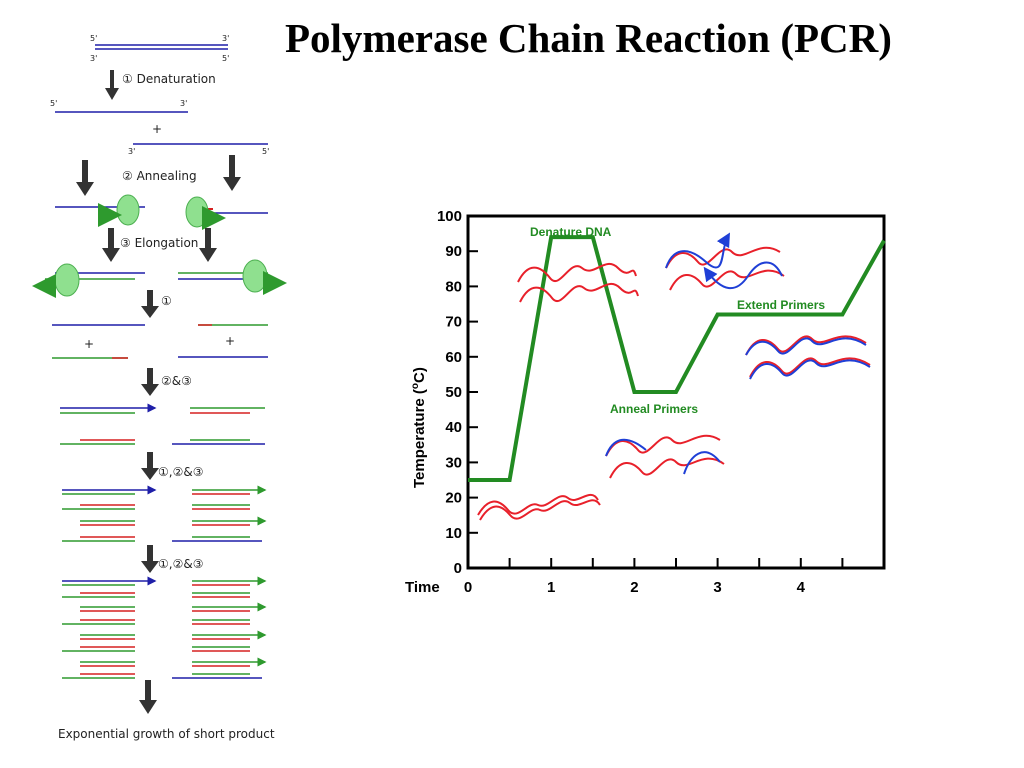 This screenshot has width=1024, height=768. Describe the element at coordinates (801, 587) in the screenshot. I see `x-tick-label: 4` at that location.